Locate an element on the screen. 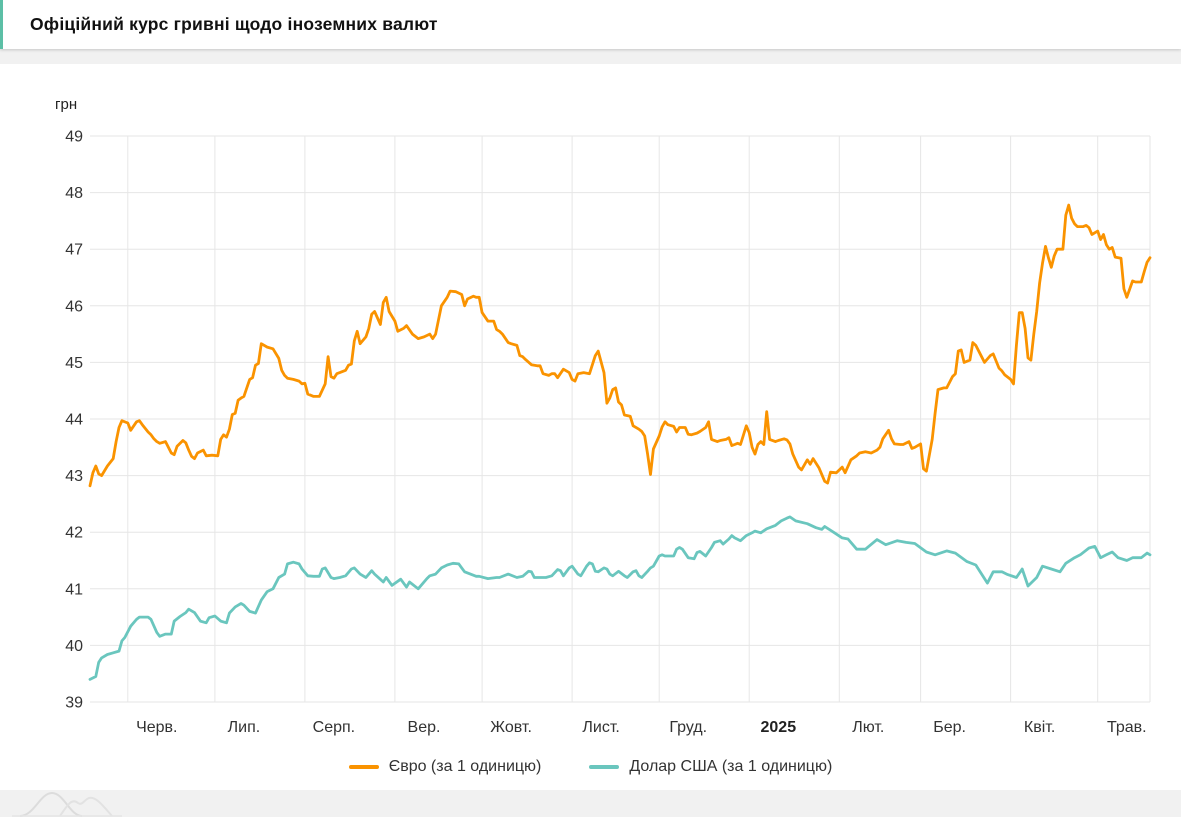 Image resolution: width=1181 pixels, height=817 pixels. y-axis-tick-label: 40 is located at coordinates (74, 646).